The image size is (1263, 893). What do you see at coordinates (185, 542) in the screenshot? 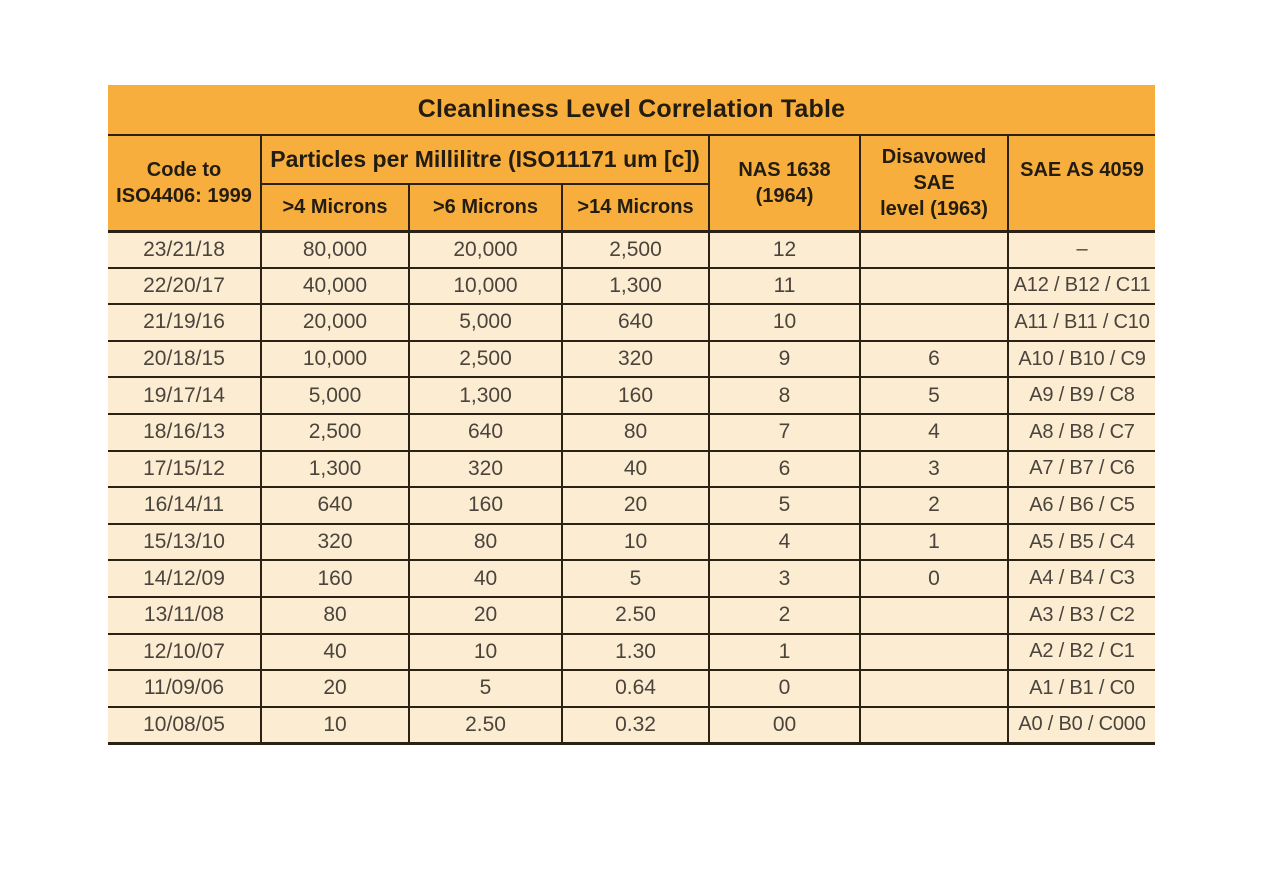
I see `cell-iso-code: 15/13/10` at bounding box center [185, 542].